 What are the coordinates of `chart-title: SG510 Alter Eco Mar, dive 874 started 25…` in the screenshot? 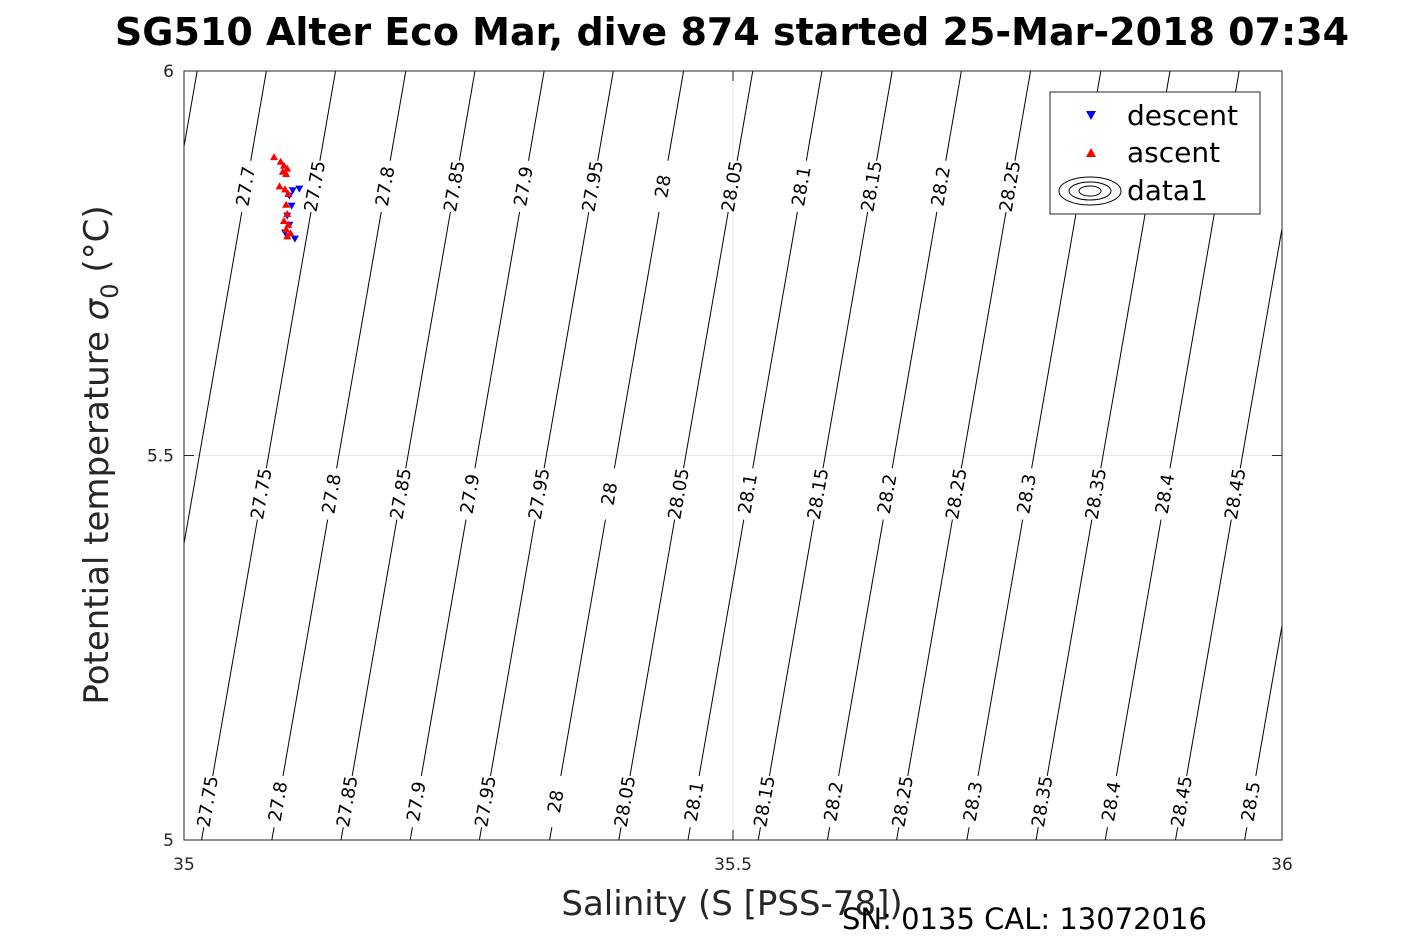 It's located at (732, 32).